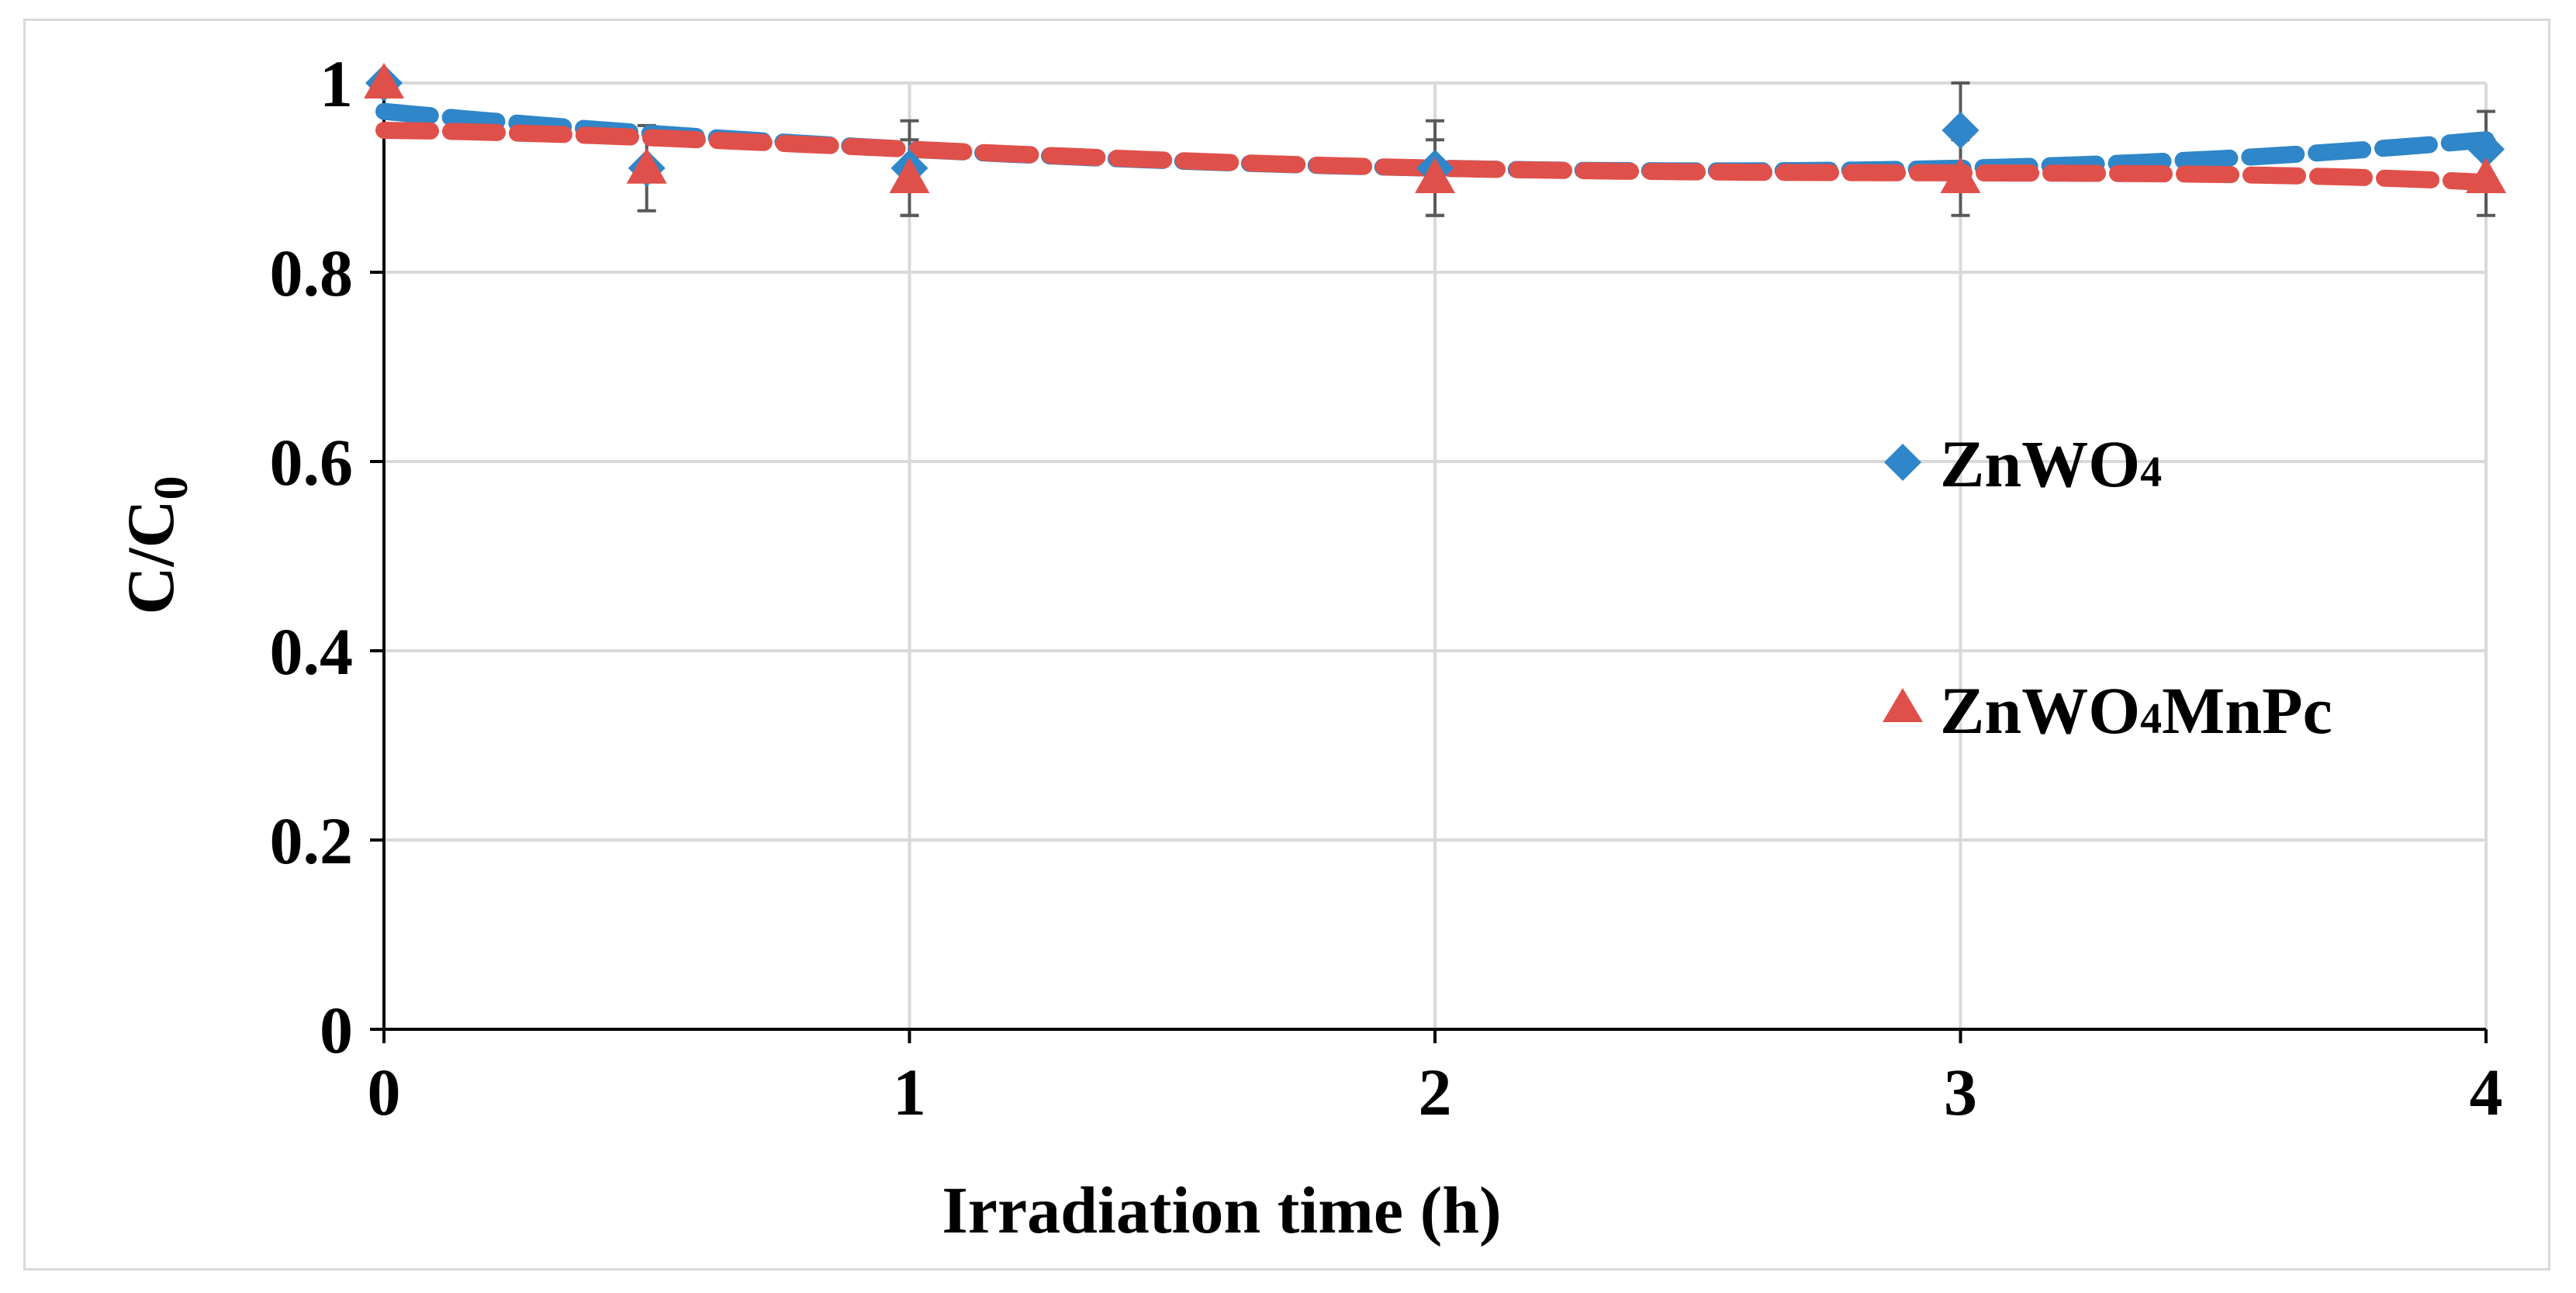 This screenshot has height=1293, width=2576. Describe the element at coordinates (312, 273) in the screenshot. I see `y-tick-label-4: 0.8` at that location.